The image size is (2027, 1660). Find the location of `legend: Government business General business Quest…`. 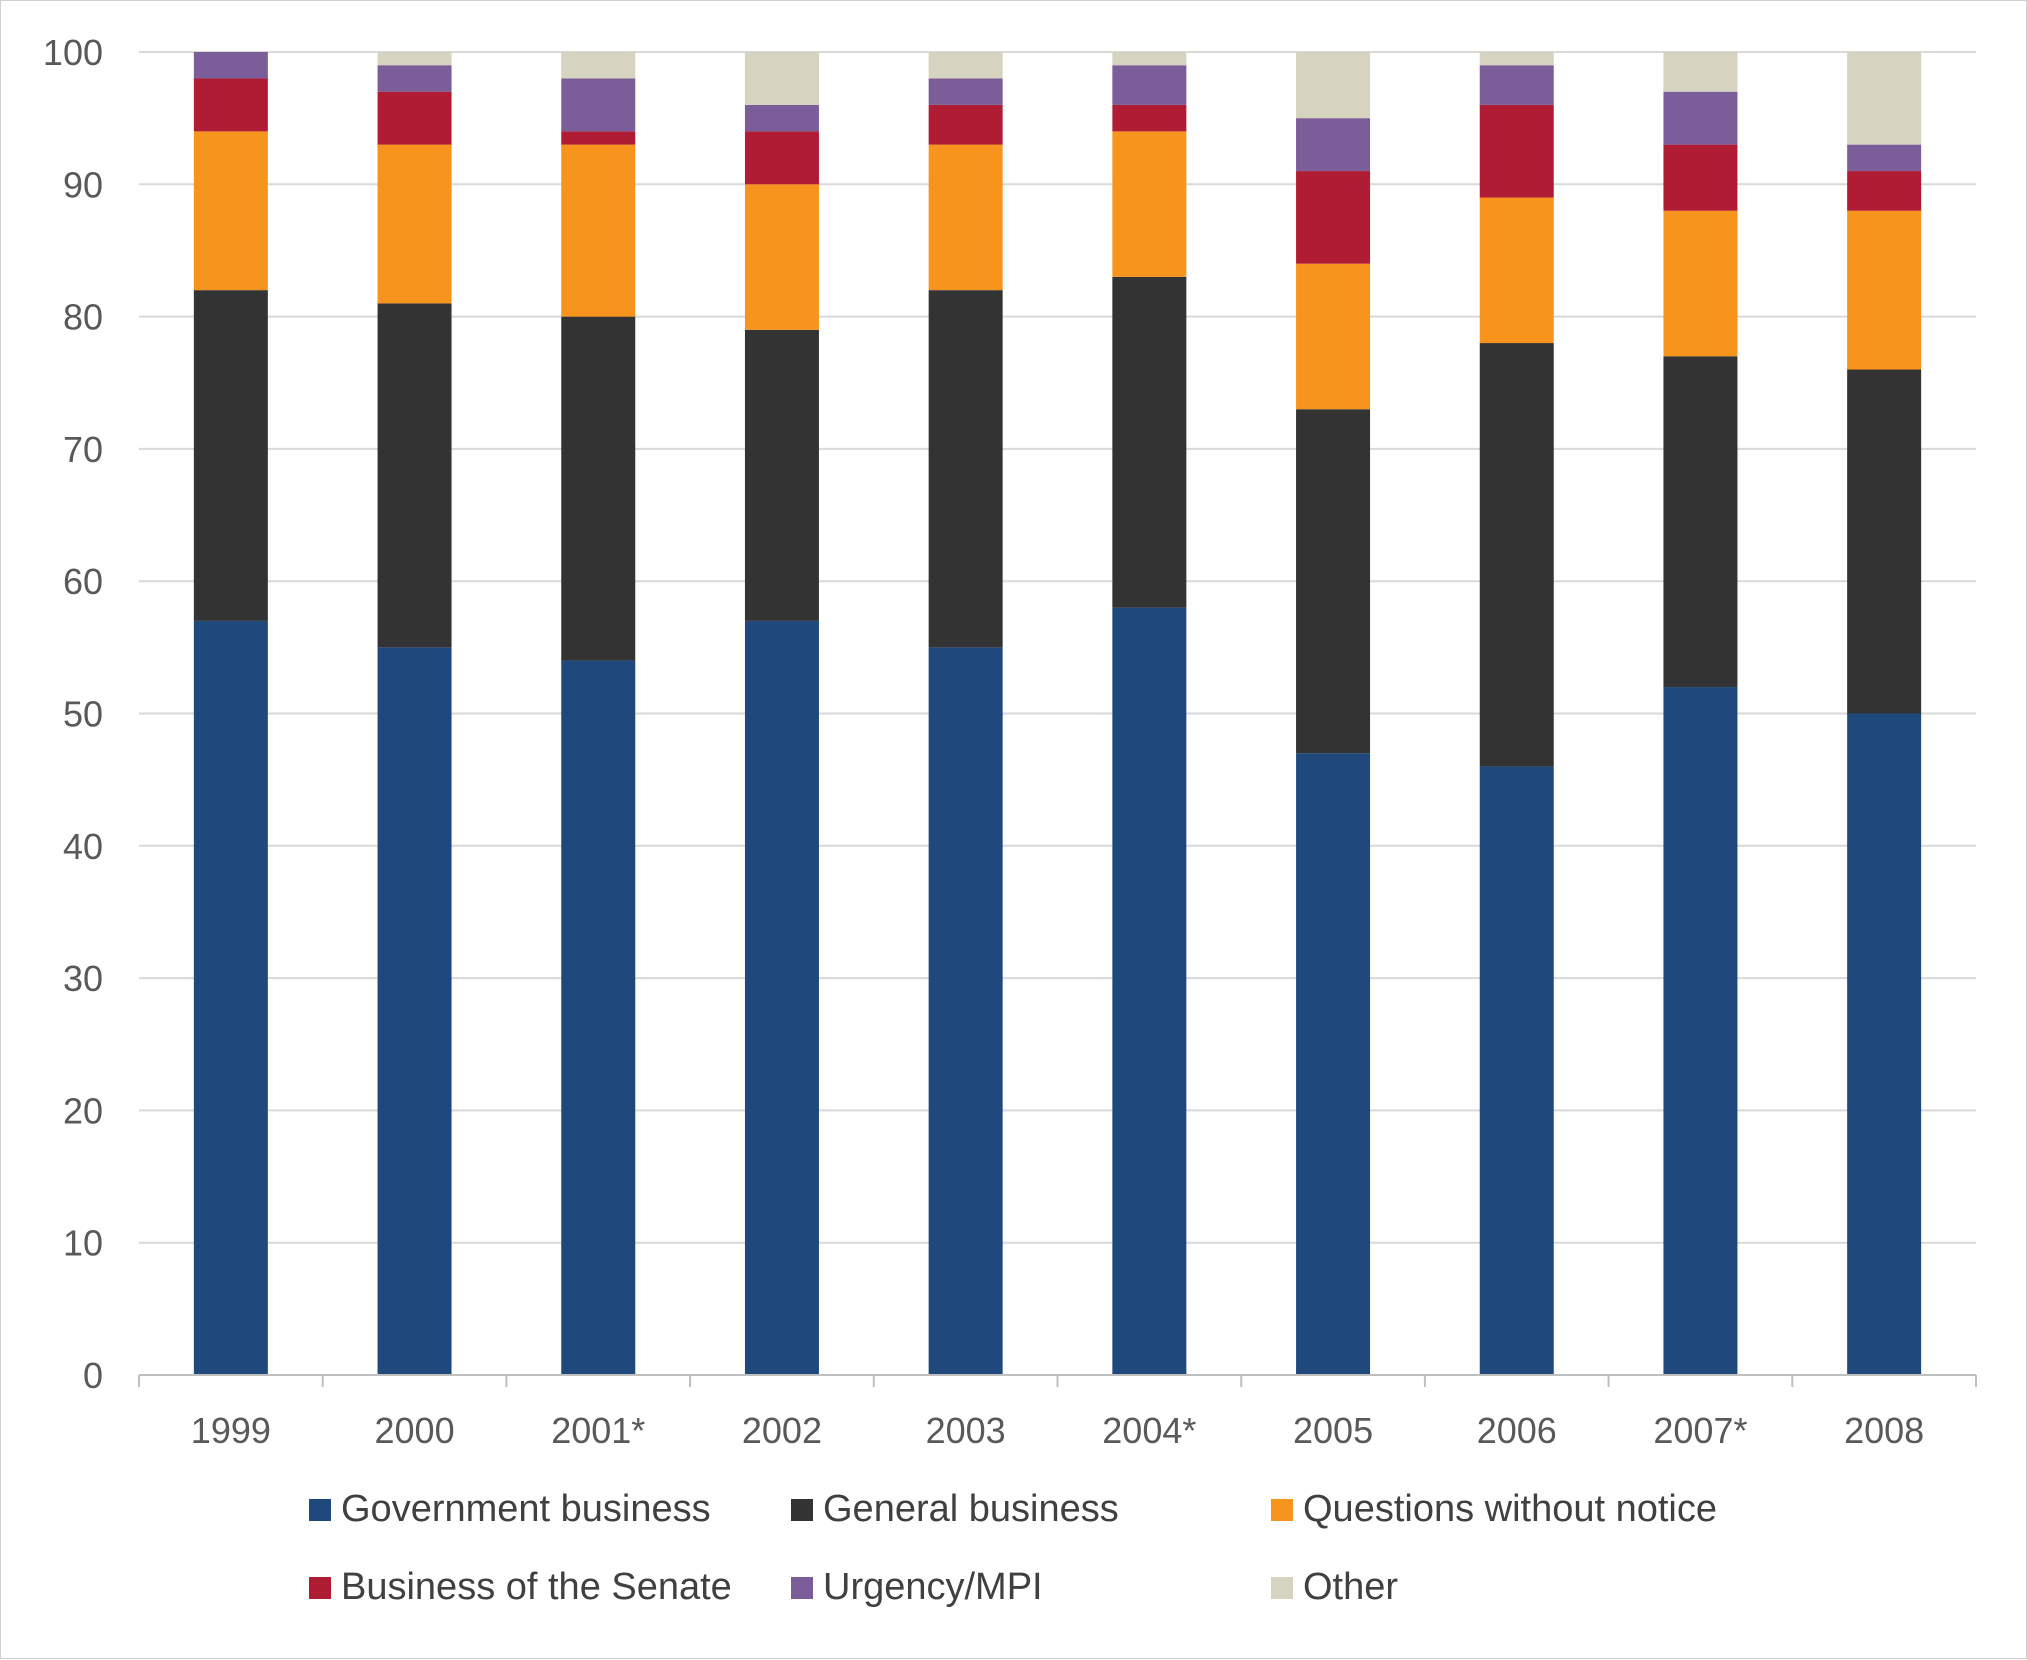

legend: Government business General business Quest… is located at coordinates (1013, 1548).